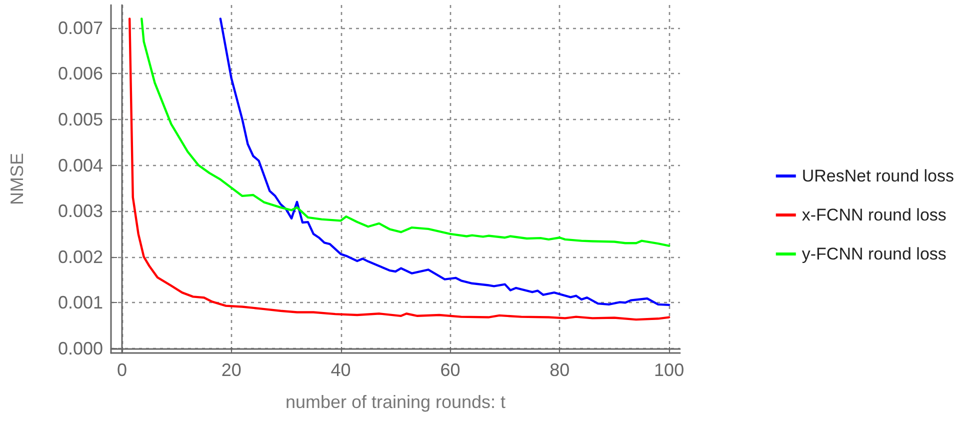  Describe the element at coordinates (395, 402) in the screenshot. I see `x-axis-title: number of training rounds: t` at that location.